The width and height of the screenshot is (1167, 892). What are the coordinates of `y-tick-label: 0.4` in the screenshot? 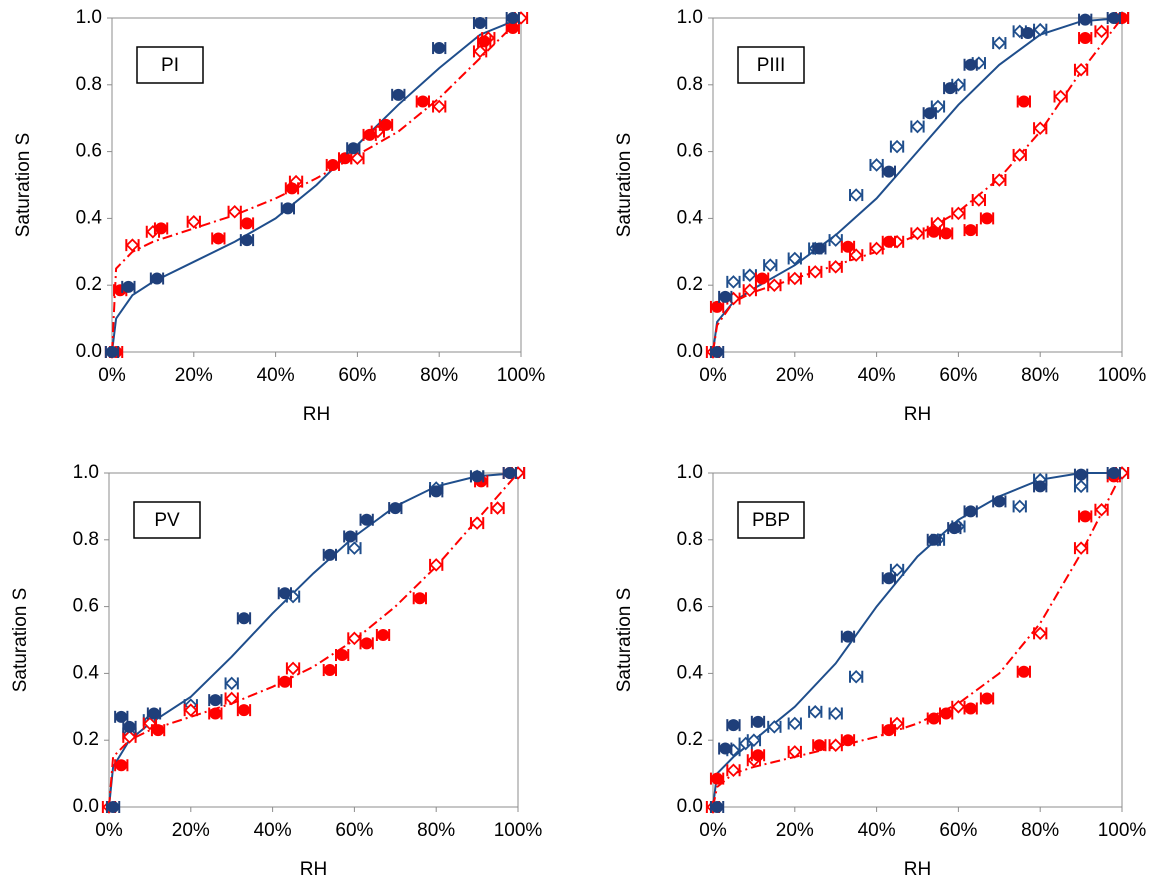 It's located at (690, 217).